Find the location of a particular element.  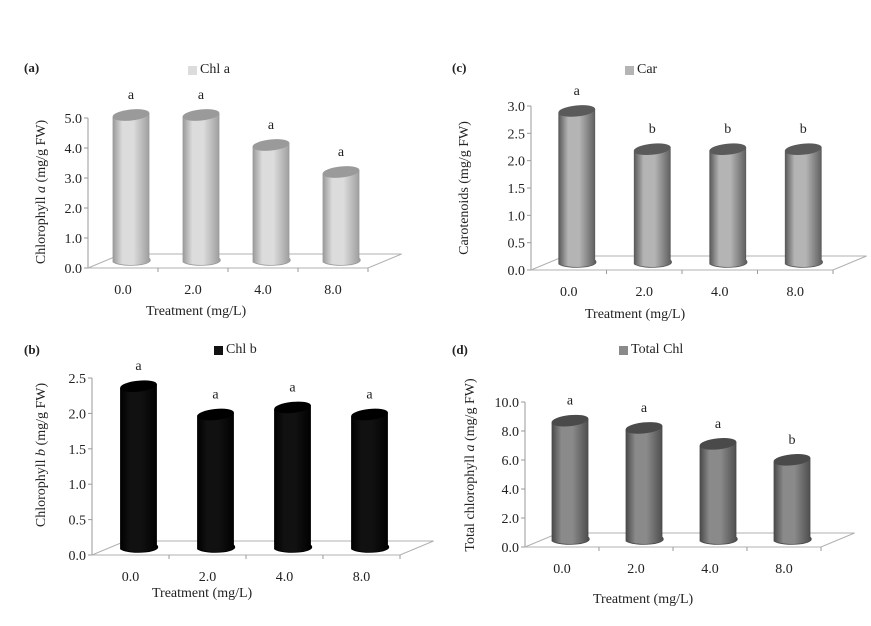

y-tick-label: 8.0 is located at coordinates (511, 432).